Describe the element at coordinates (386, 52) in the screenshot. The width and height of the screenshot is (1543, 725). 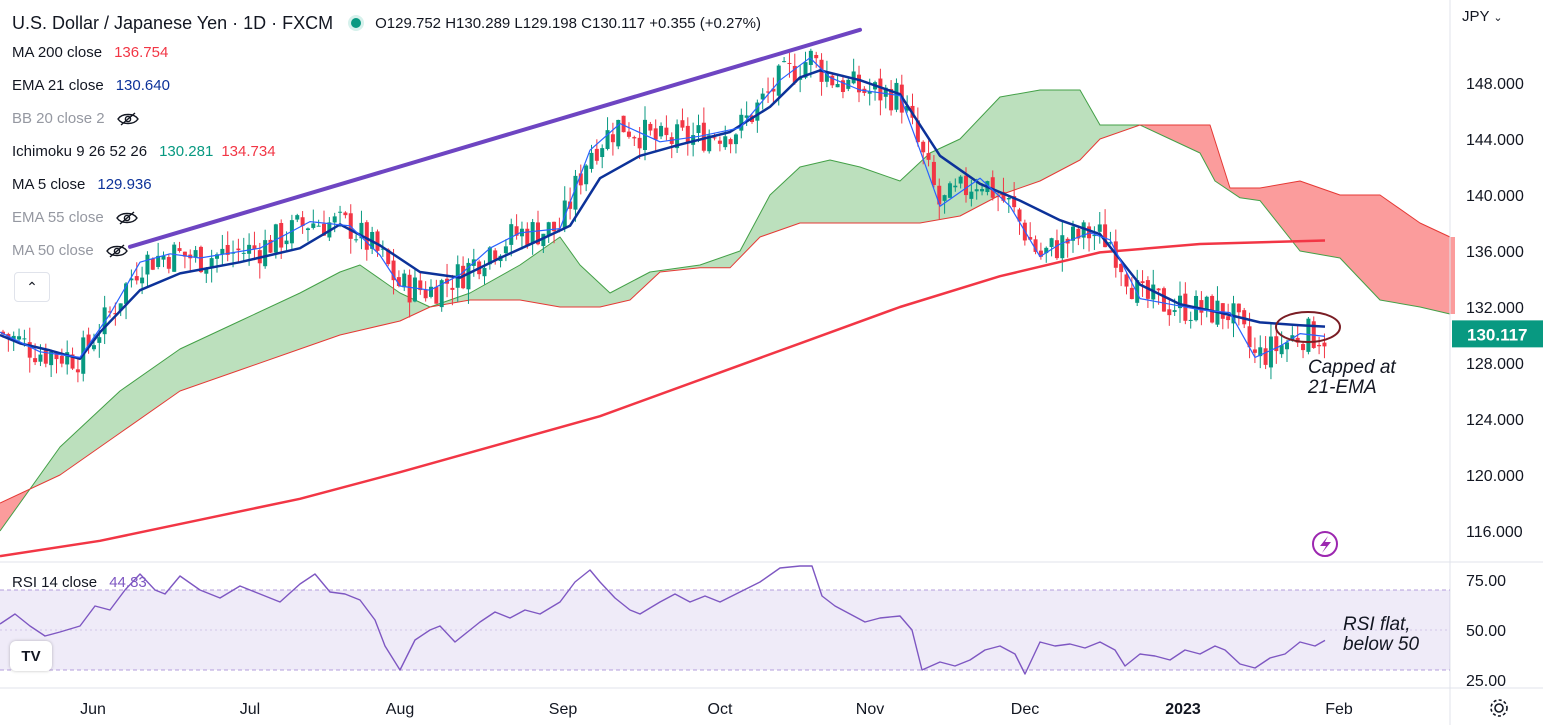
I see `indicator-row: MA 200 close 136.754` at that location.